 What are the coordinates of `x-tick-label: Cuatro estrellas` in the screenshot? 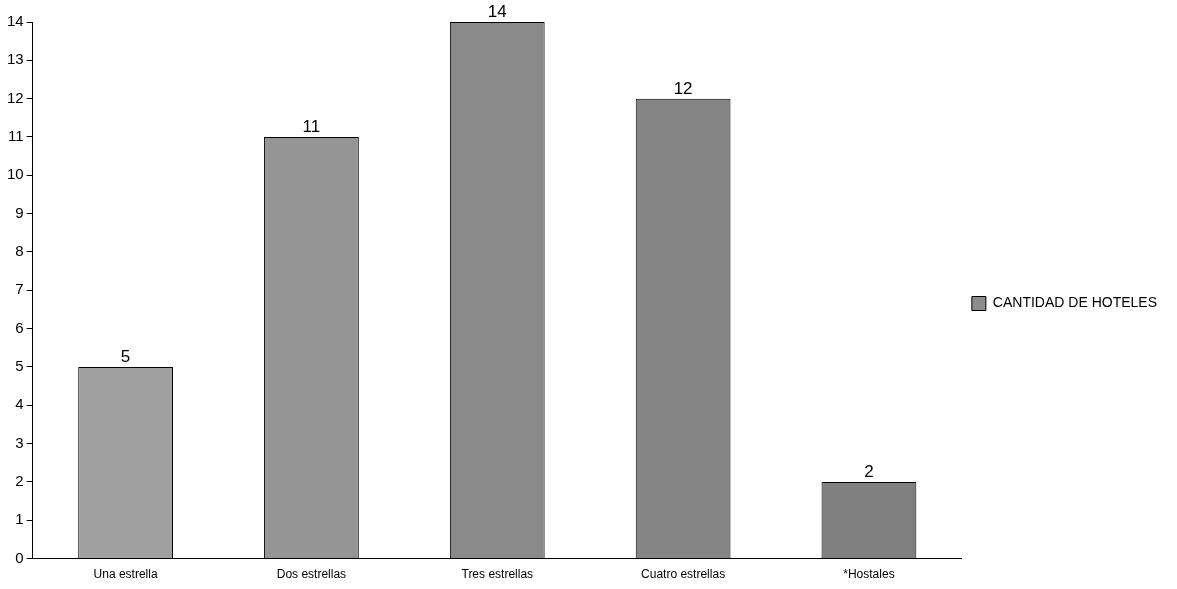 It's located at (683, 574).